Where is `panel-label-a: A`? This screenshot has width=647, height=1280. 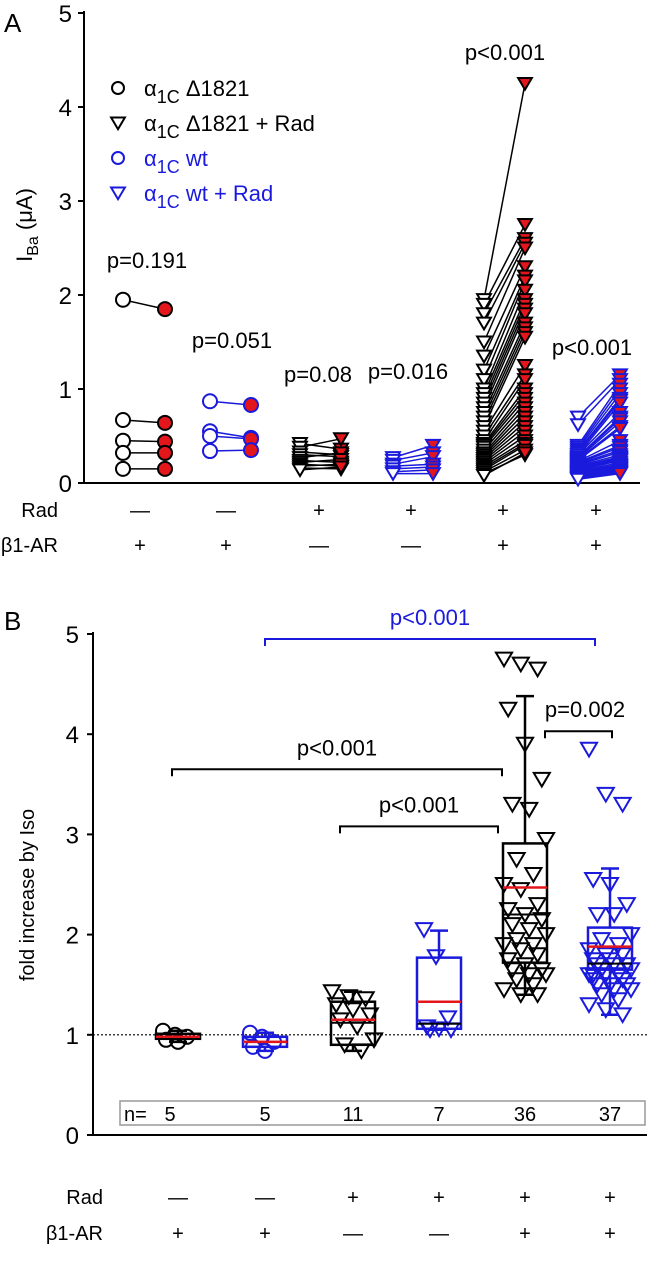
panel-label-a: A is located at coordinates (13, 23).